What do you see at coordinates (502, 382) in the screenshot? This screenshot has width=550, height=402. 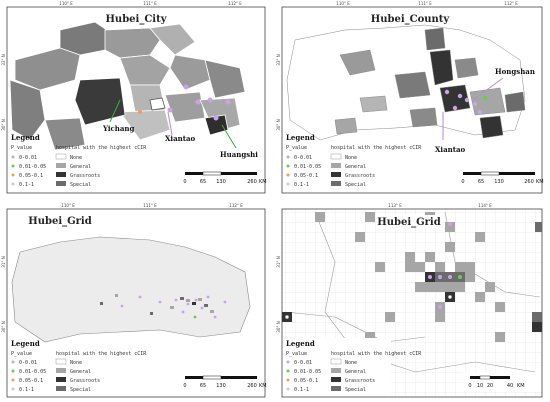 I see `scale-bar: 0 10 20 40 KM` at bounding box center [502, 382].